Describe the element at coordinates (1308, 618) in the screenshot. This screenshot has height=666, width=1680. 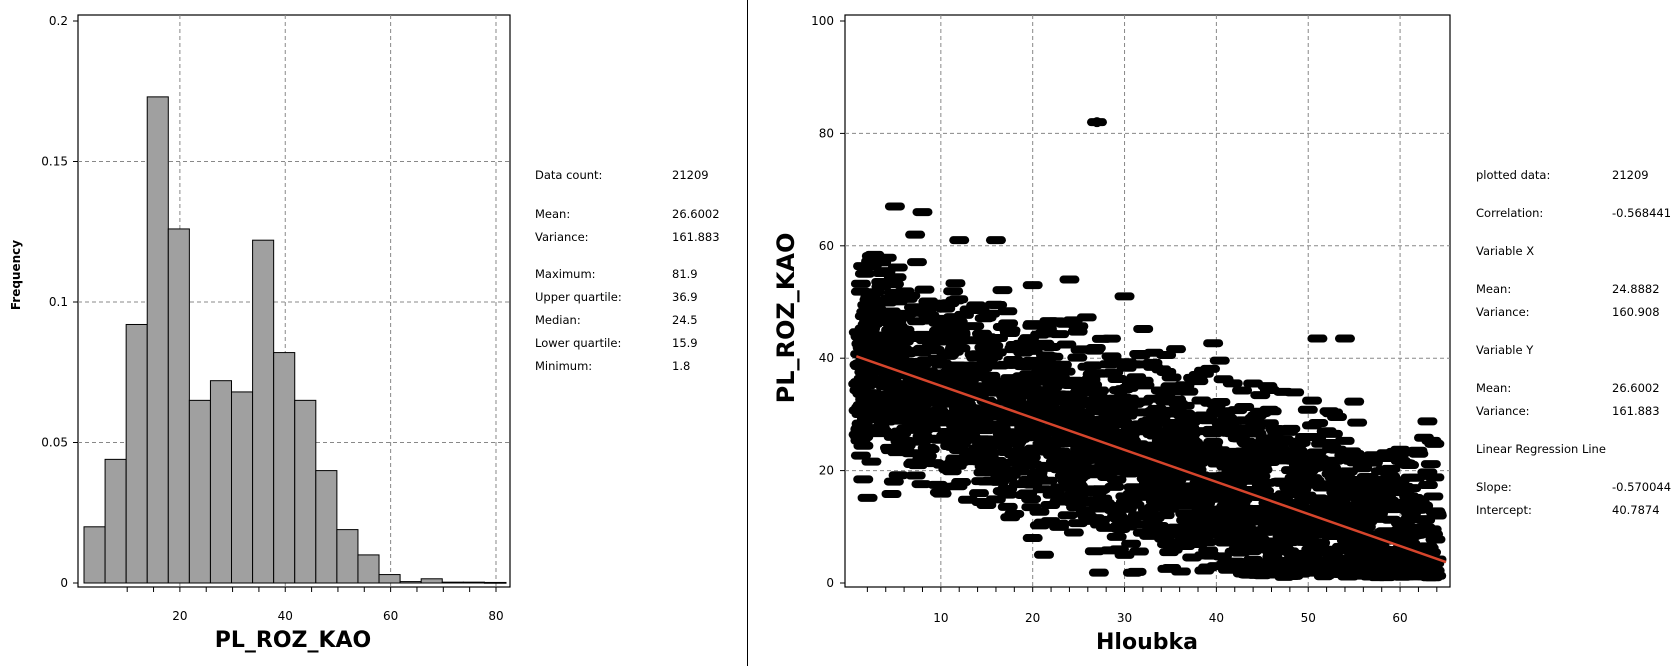
I see `x-tick-label: 50` at that location.